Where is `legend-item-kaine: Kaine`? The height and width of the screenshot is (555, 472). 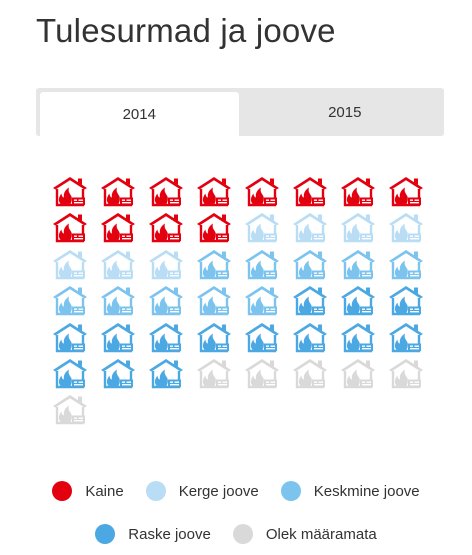 legend-item-kaine: Kaine is located at coordinates (88, 491).